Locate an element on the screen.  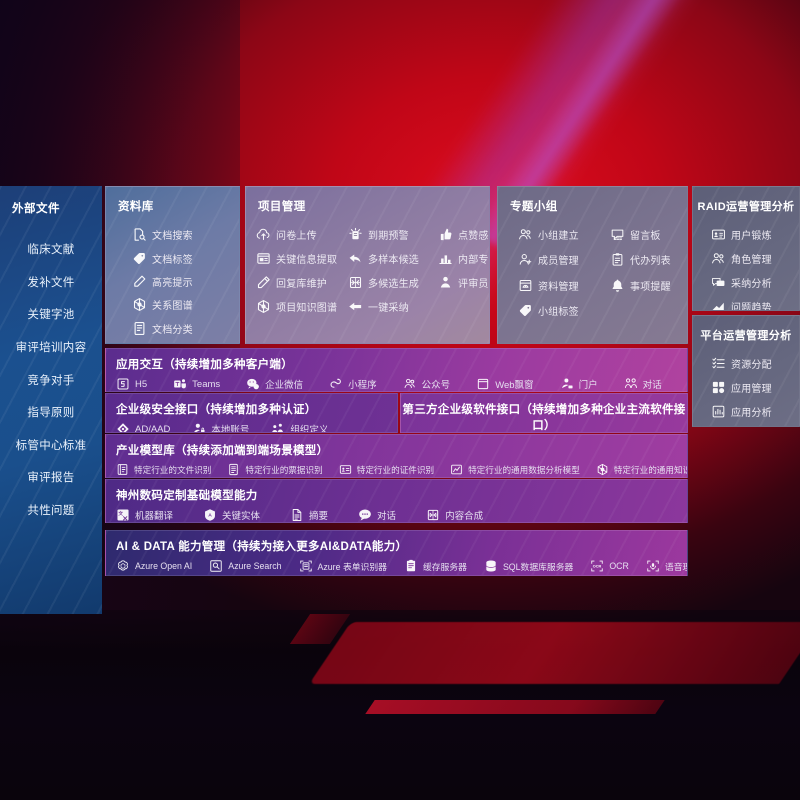
card-topic-group-title: 专题小组 is located at coordinates (534, 207).